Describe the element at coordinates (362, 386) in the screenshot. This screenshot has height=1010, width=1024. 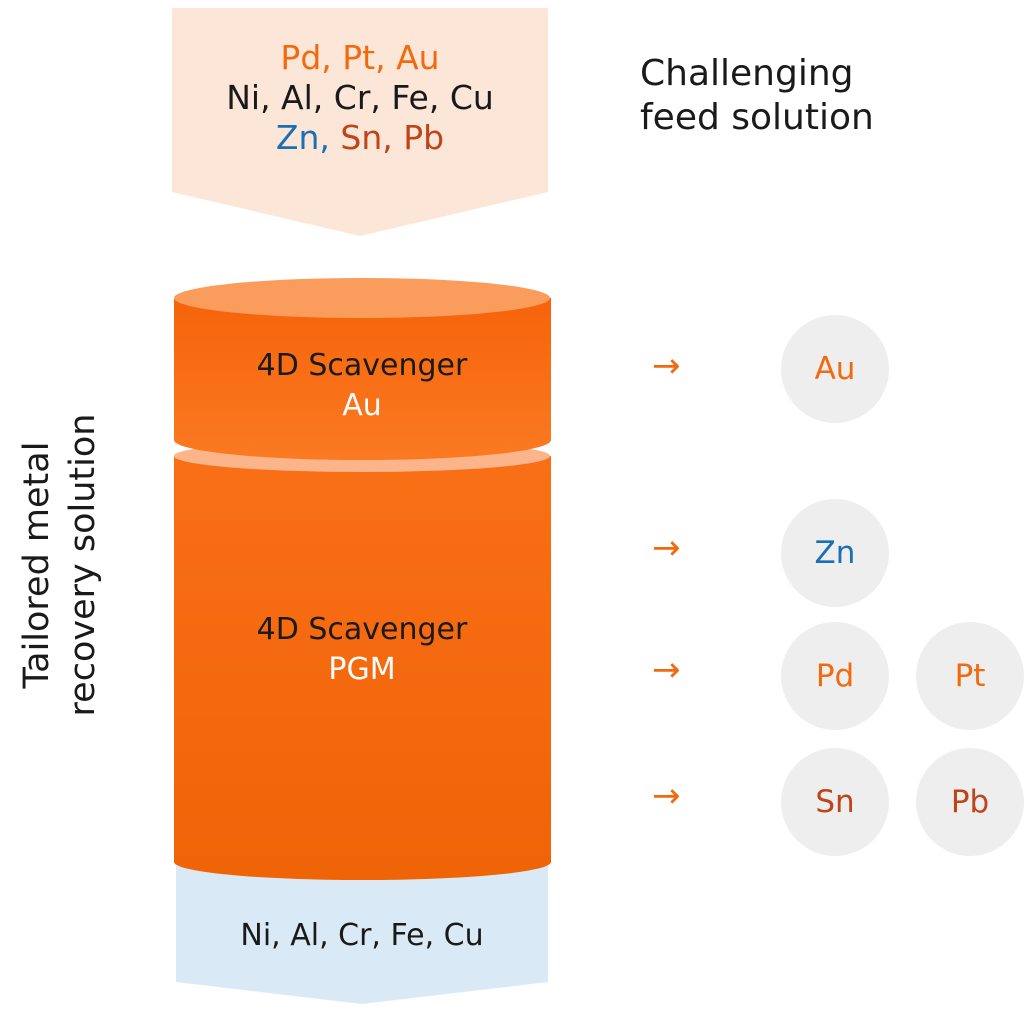
I see `stage-au-label: 4D Scavenger Au` at that location.